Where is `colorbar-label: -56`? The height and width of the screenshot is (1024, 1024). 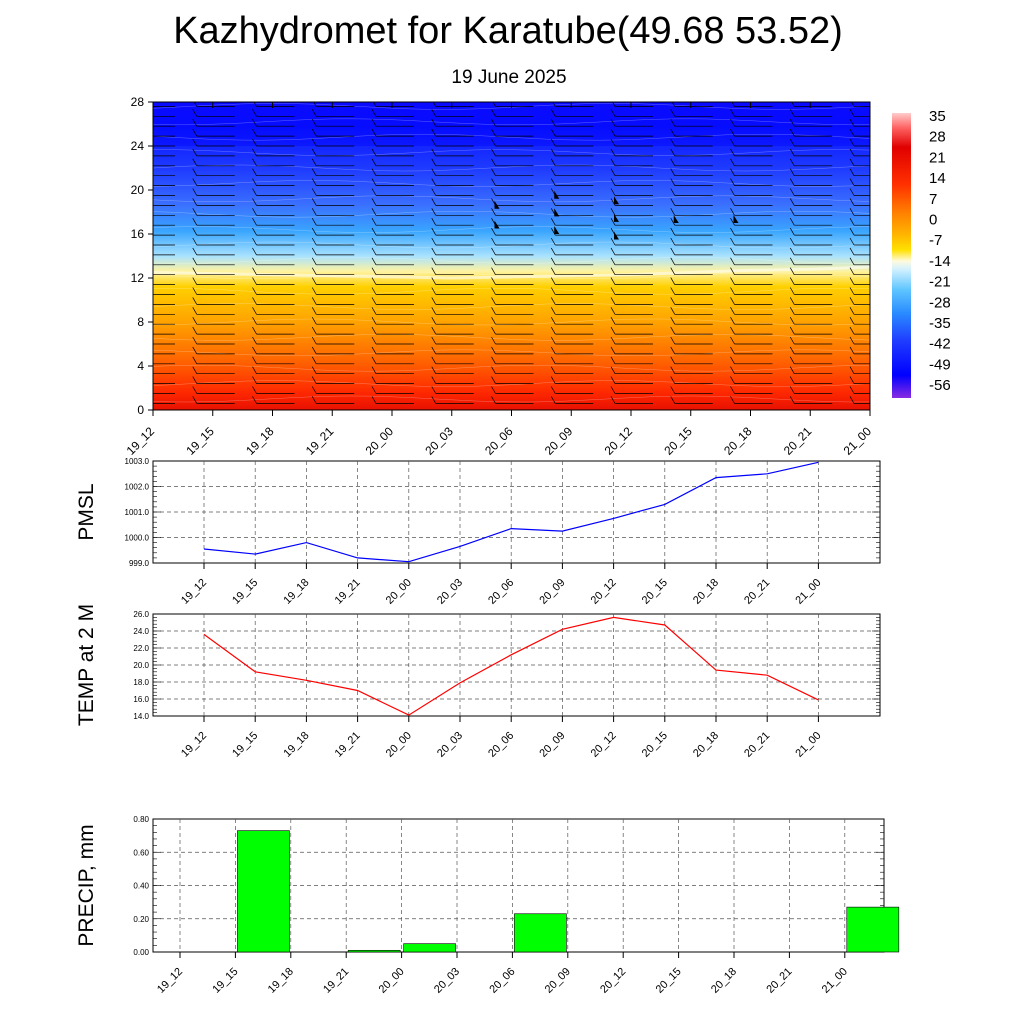
colorbar-label: -56 is located at coordinates (940, 385).